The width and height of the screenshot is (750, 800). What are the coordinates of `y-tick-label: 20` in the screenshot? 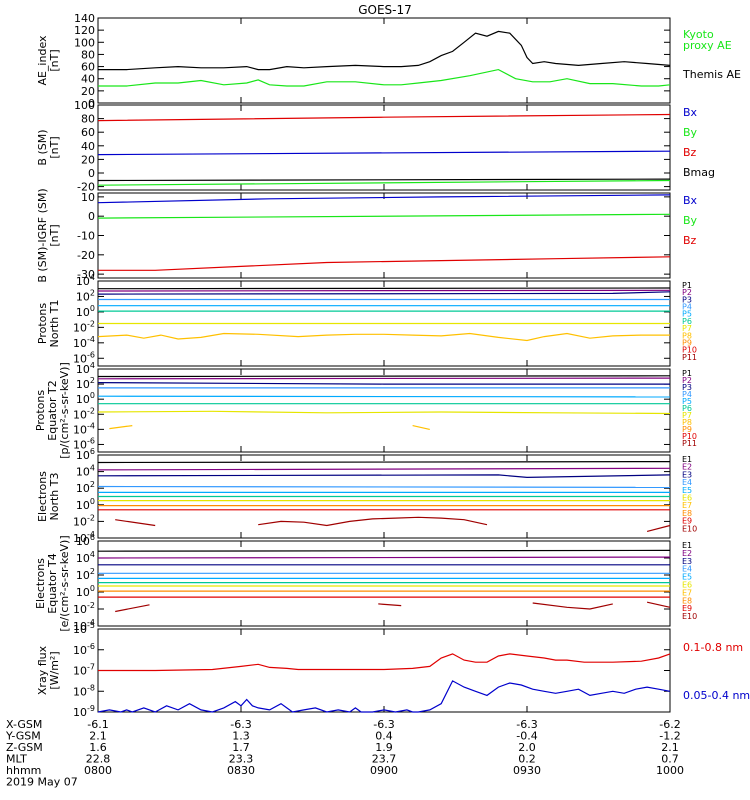 It's located at (88, 91).